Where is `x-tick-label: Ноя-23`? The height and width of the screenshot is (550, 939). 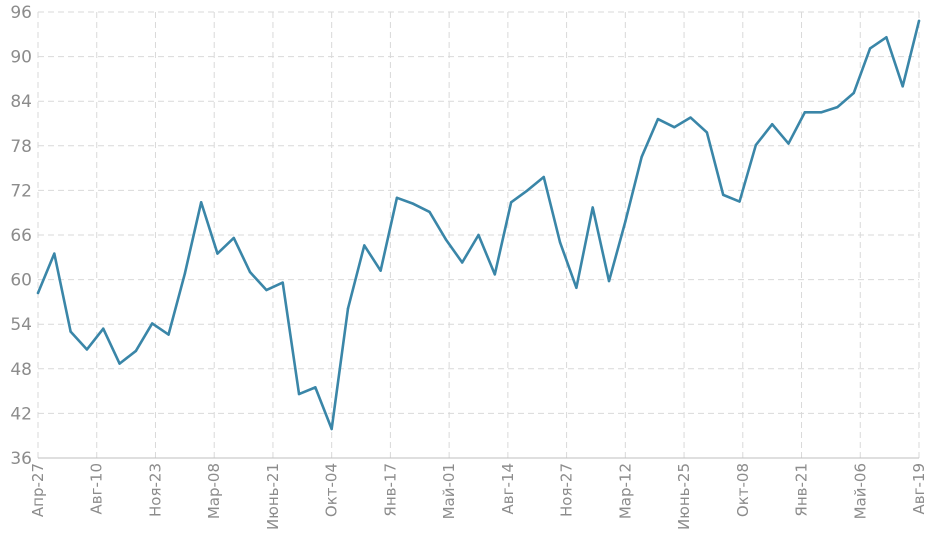
x-tick-label: Ноя-23 is located at coordinates (155, 490).